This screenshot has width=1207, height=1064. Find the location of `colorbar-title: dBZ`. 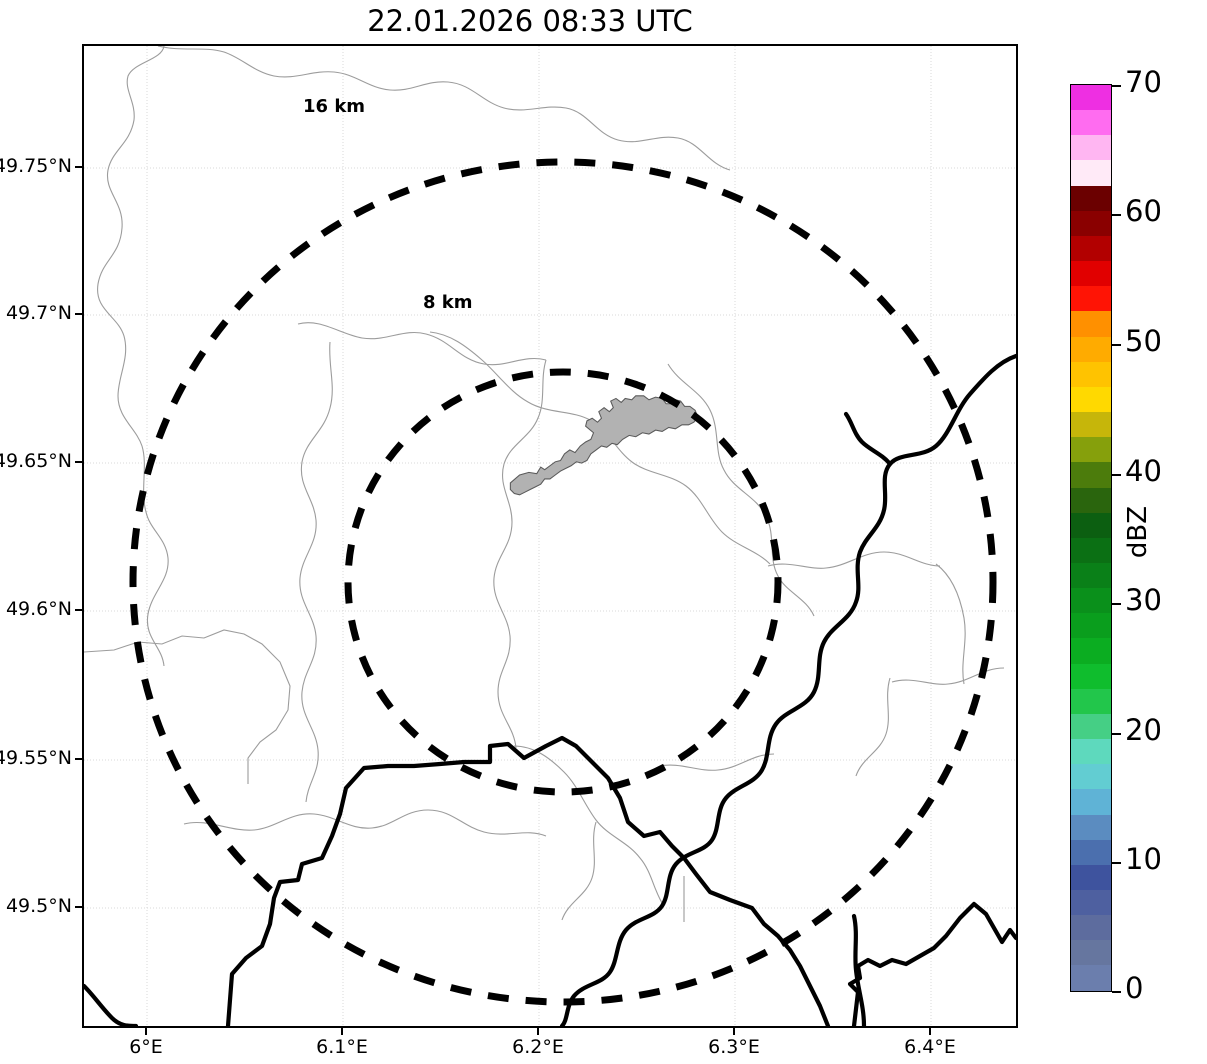

colorbar-title: dBZ is located at coordinates (1138, 532).